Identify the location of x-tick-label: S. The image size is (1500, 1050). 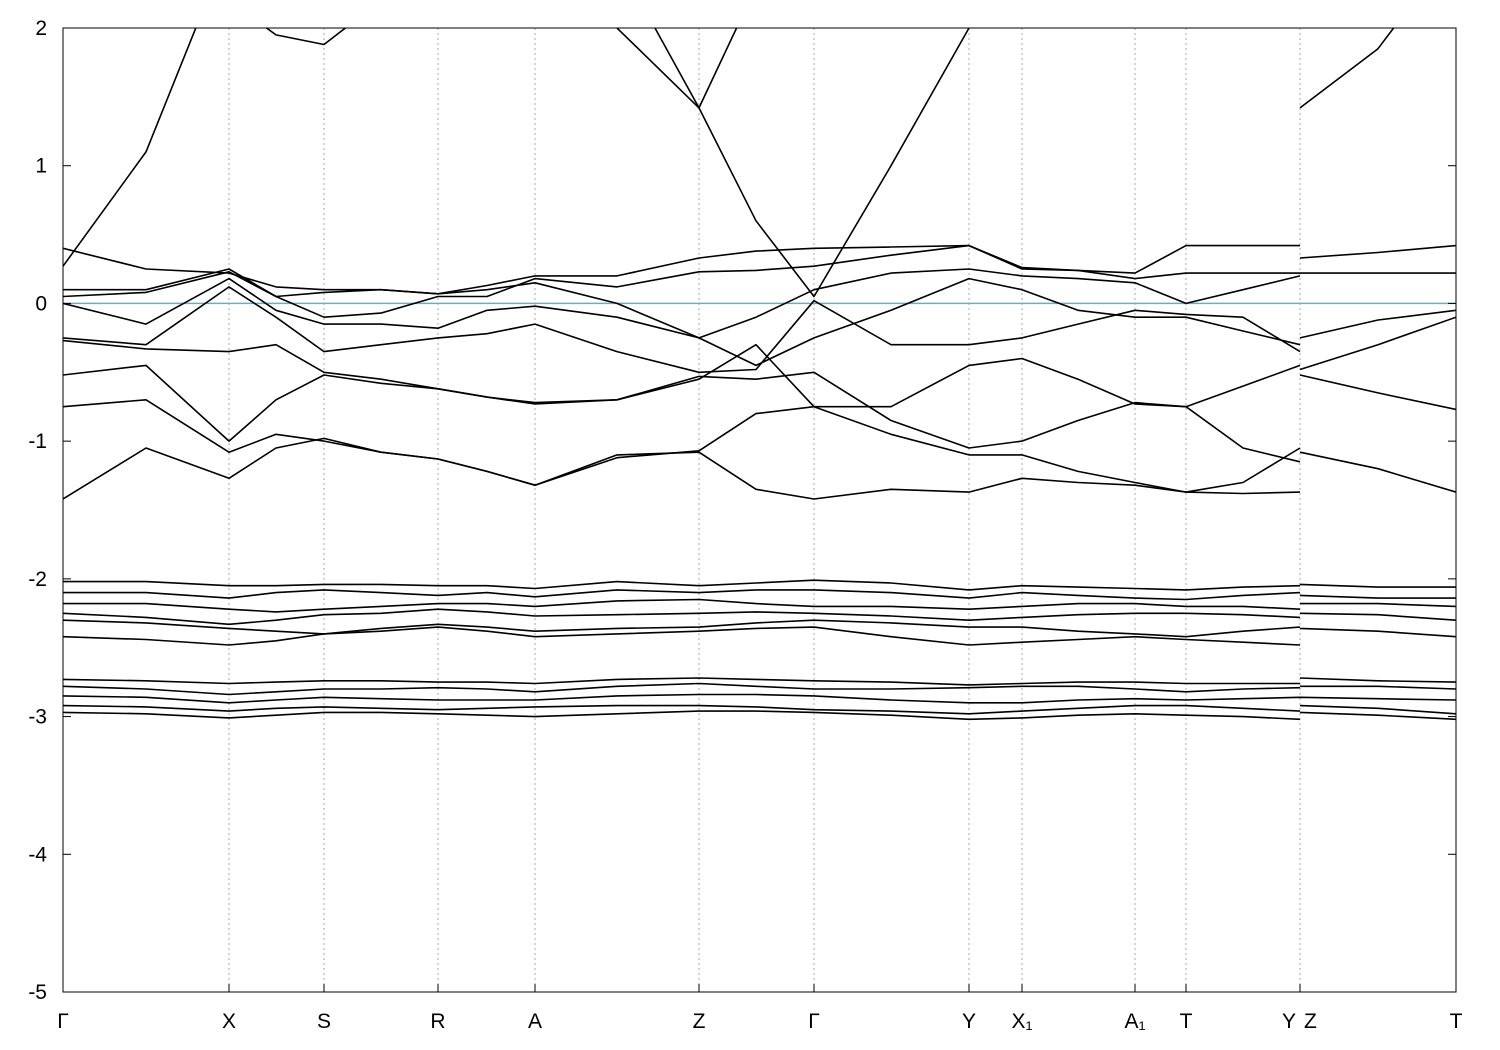
(324, 1021).